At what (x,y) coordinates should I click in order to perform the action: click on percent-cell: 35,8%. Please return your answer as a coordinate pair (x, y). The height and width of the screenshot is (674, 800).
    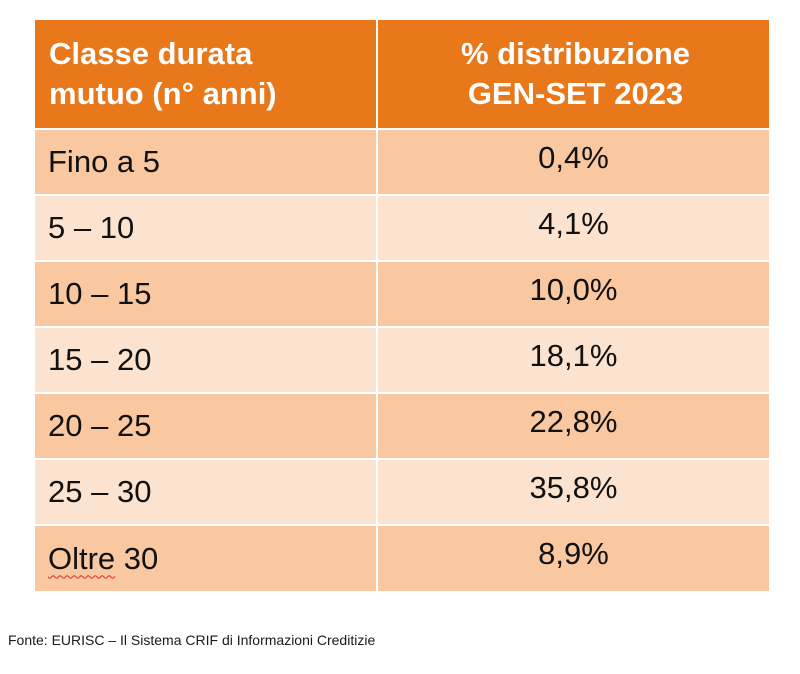
    Looking at the image, I should click on (573, 491).